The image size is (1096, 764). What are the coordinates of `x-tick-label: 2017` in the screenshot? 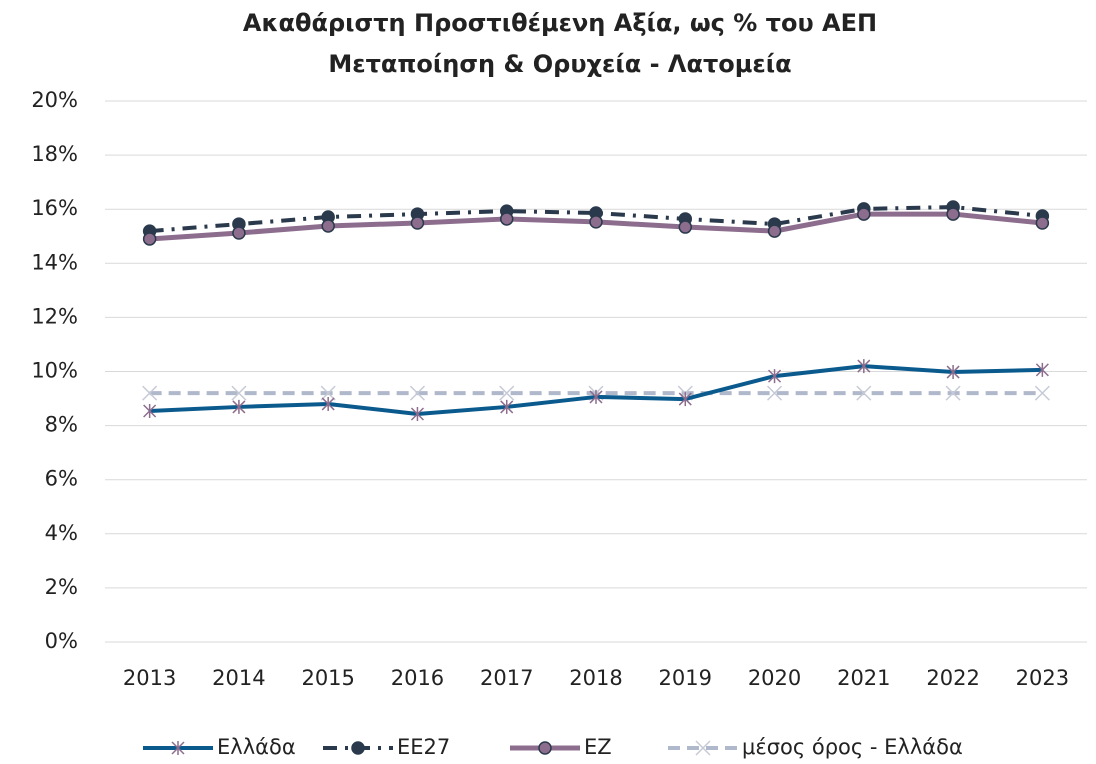 It's located at (506, 678).